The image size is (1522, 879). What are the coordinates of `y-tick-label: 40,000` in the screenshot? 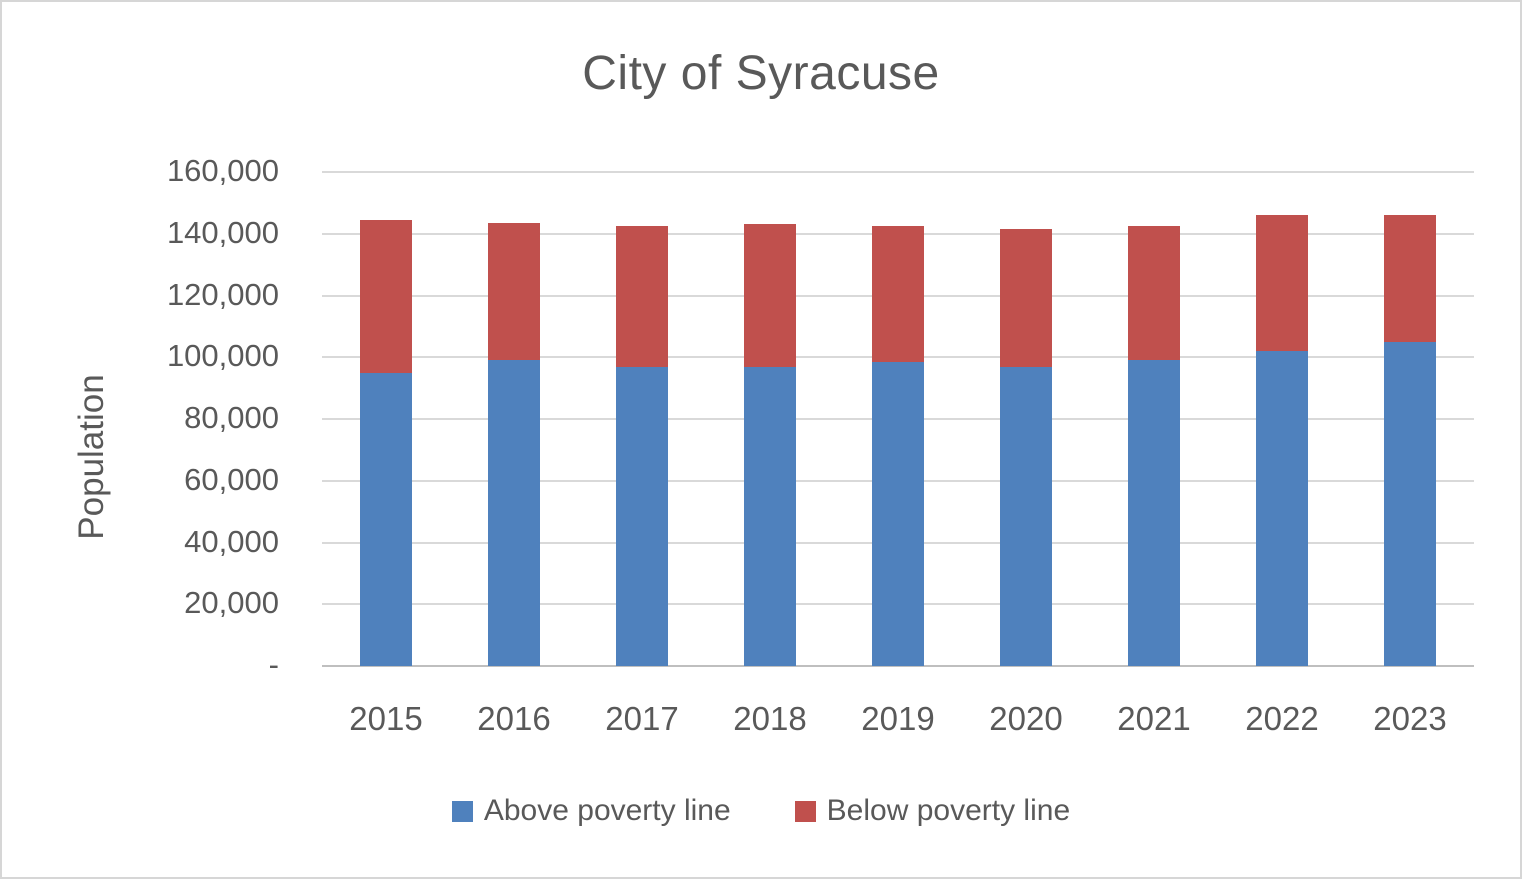 It's located at (231, 541).